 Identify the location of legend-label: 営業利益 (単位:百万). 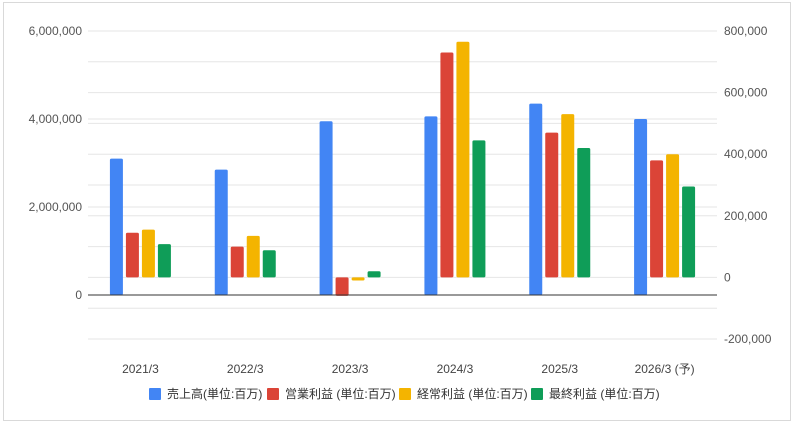
(340, 393).